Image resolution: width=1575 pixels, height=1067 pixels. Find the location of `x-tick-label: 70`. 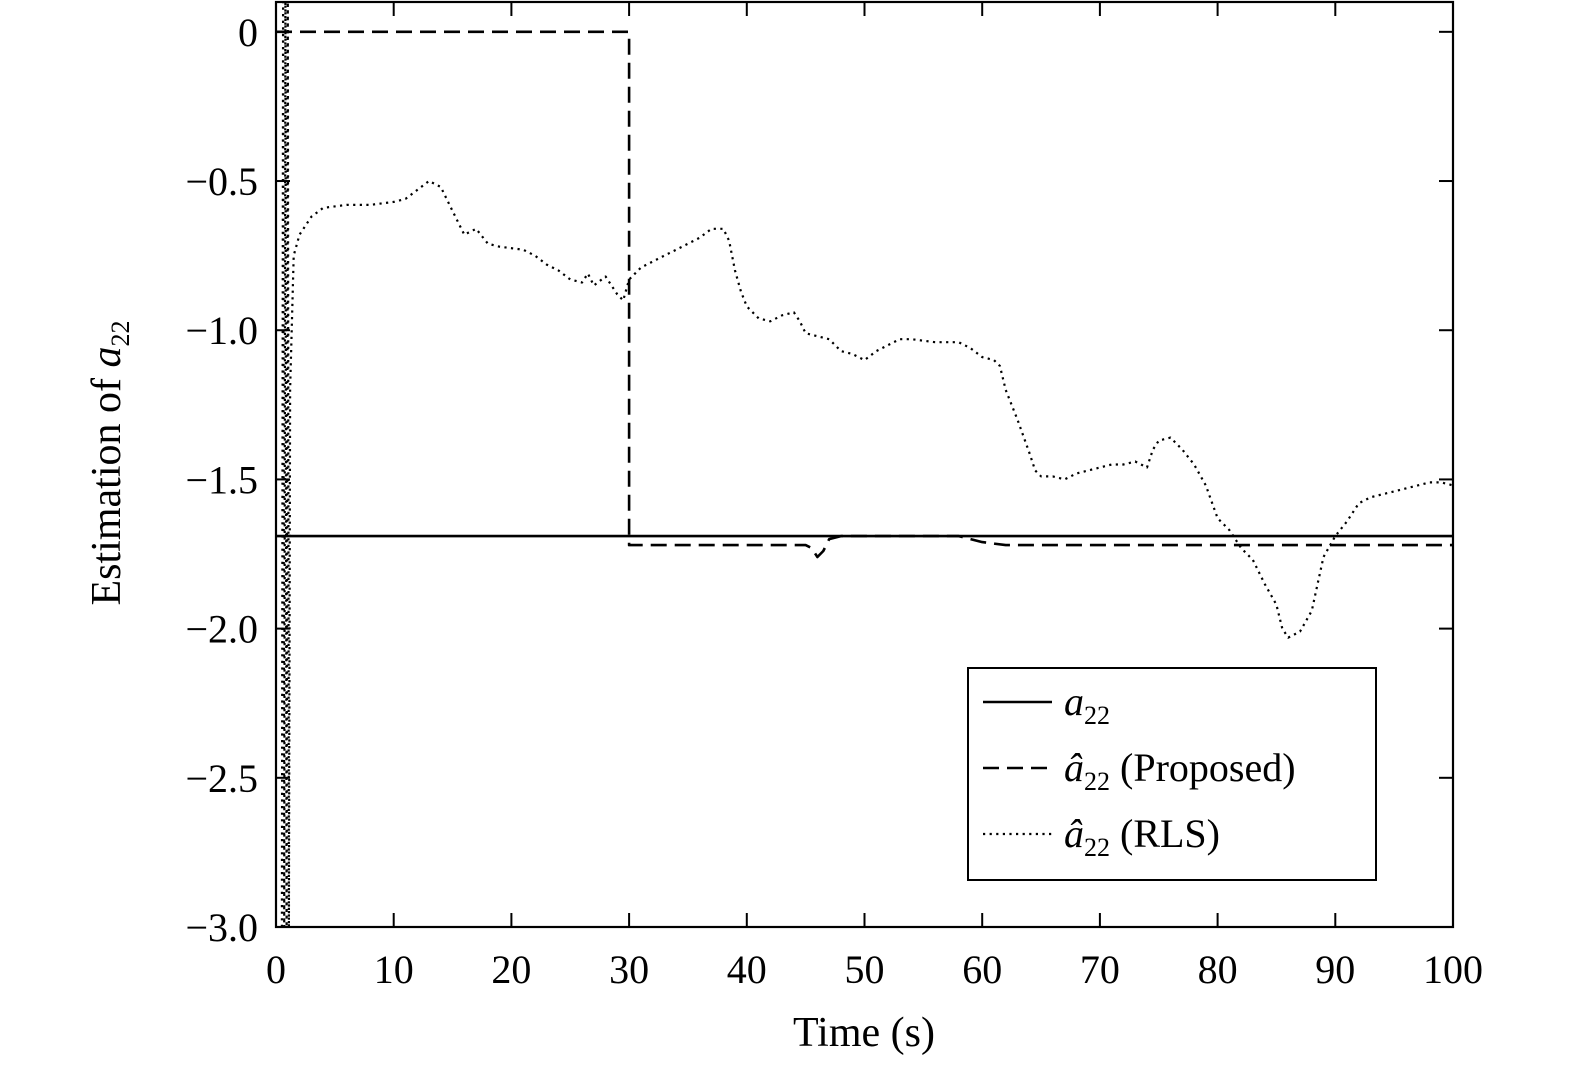

x-tick-label: 70 is located at coordinates (1100, 969).